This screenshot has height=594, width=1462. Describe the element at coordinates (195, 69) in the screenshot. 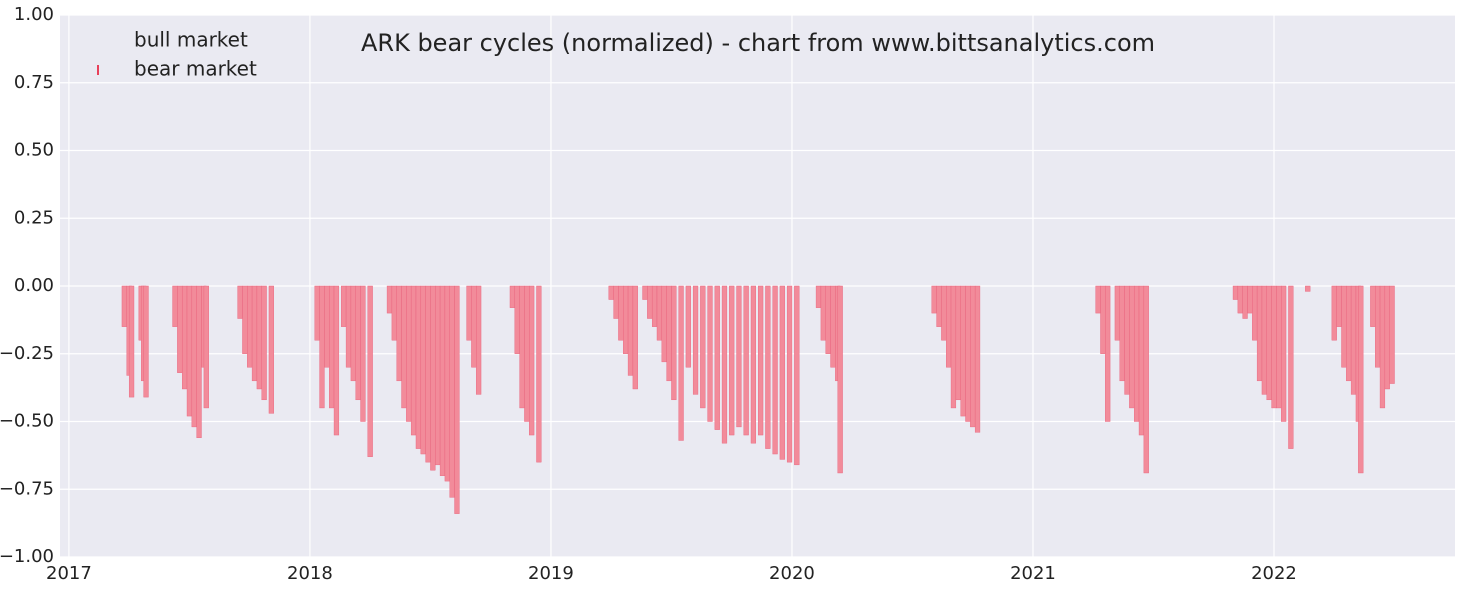

I see `legend-label: bear market` at that location.